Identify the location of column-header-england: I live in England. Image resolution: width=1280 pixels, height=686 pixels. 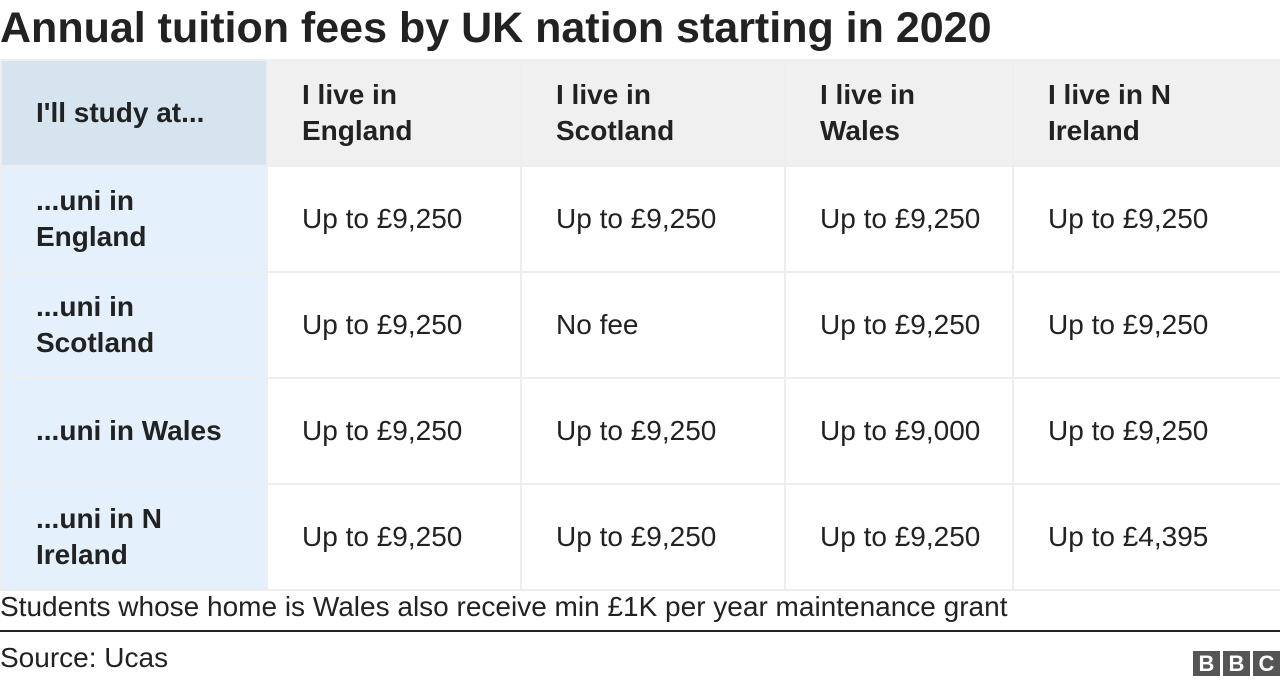
(394, 113).